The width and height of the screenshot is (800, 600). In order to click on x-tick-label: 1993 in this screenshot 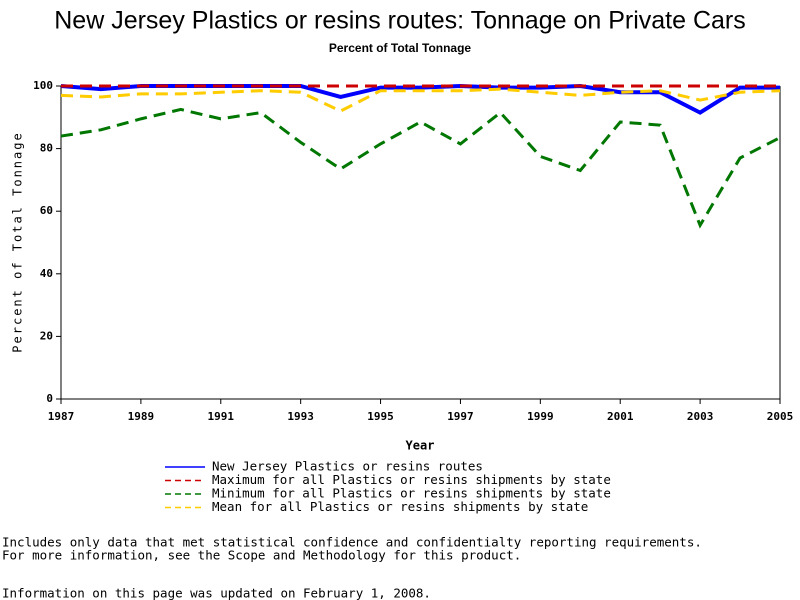, I will do `click(300, 416)`.